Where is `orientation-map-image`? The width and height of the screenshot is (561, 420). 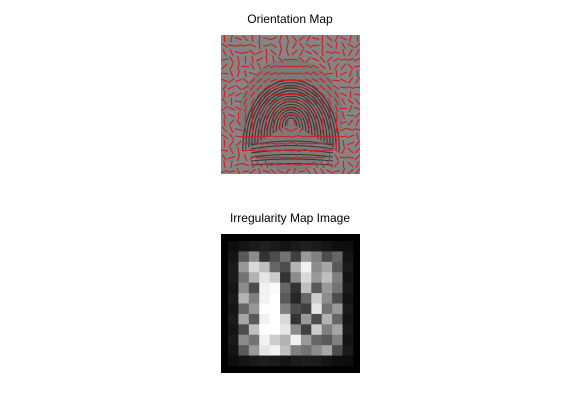 orientation-map-image is located at coordinates (290, 104).